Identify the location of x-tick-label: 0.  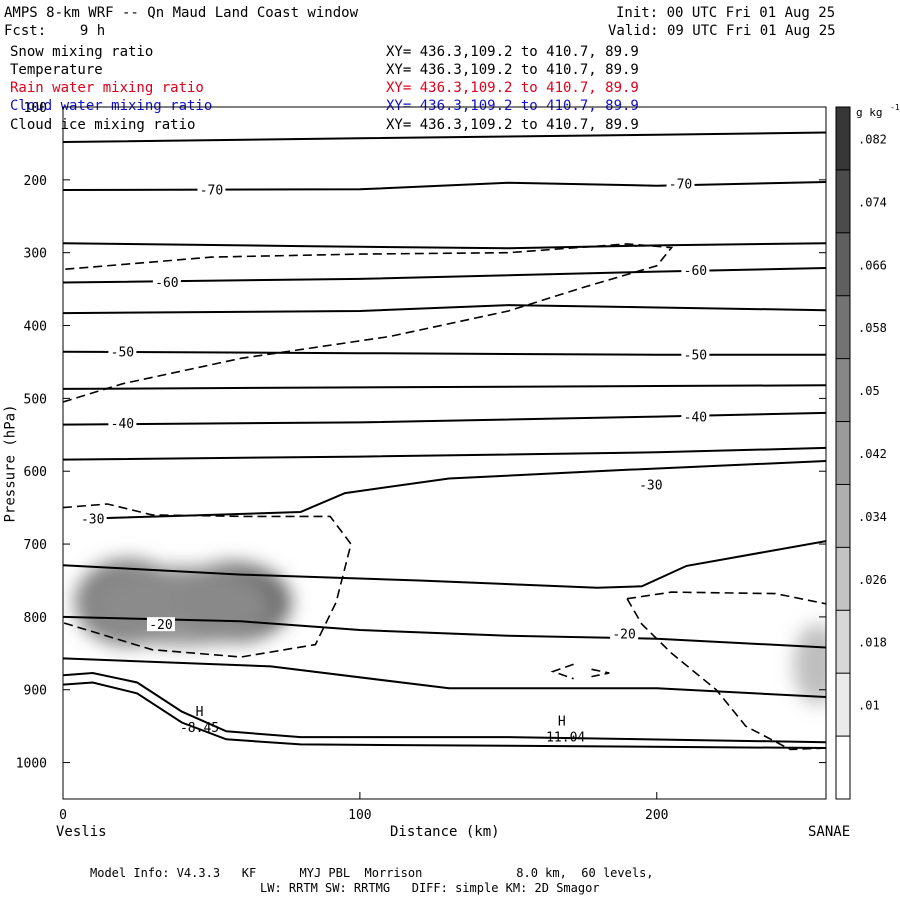
(63, 815).